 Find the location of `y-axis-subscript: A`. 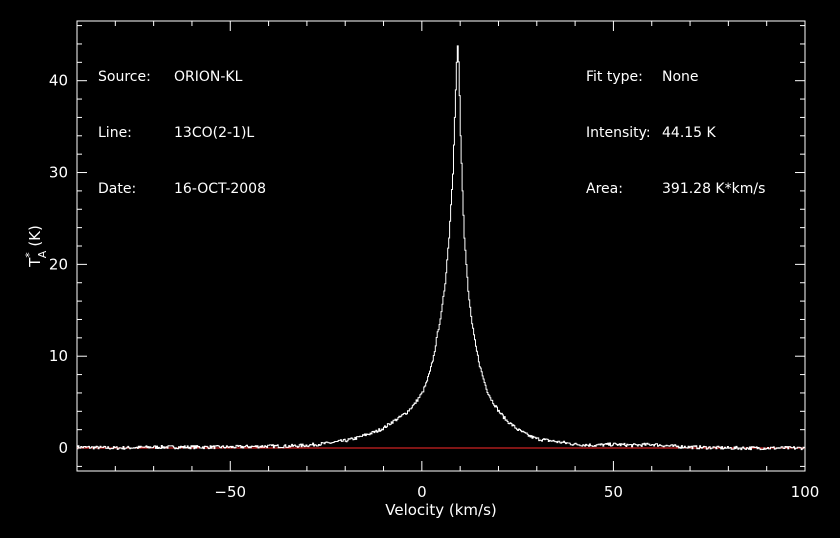

y-axis-subscript: A is located at coordinates (42, 254).